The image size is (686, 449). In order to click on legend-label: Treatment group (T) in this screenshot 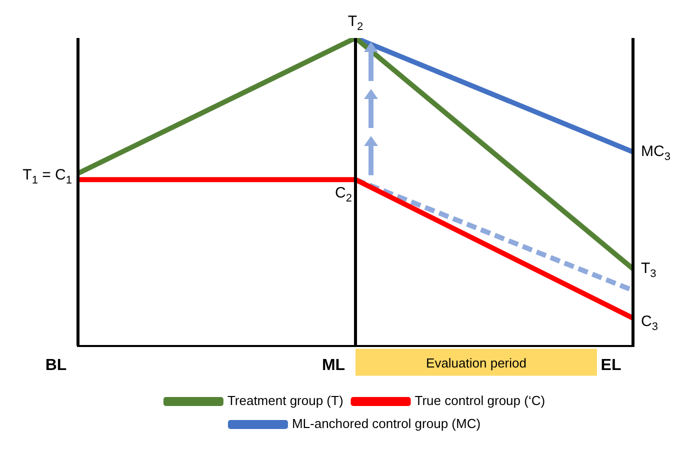, I will do `click(285, 400)`.